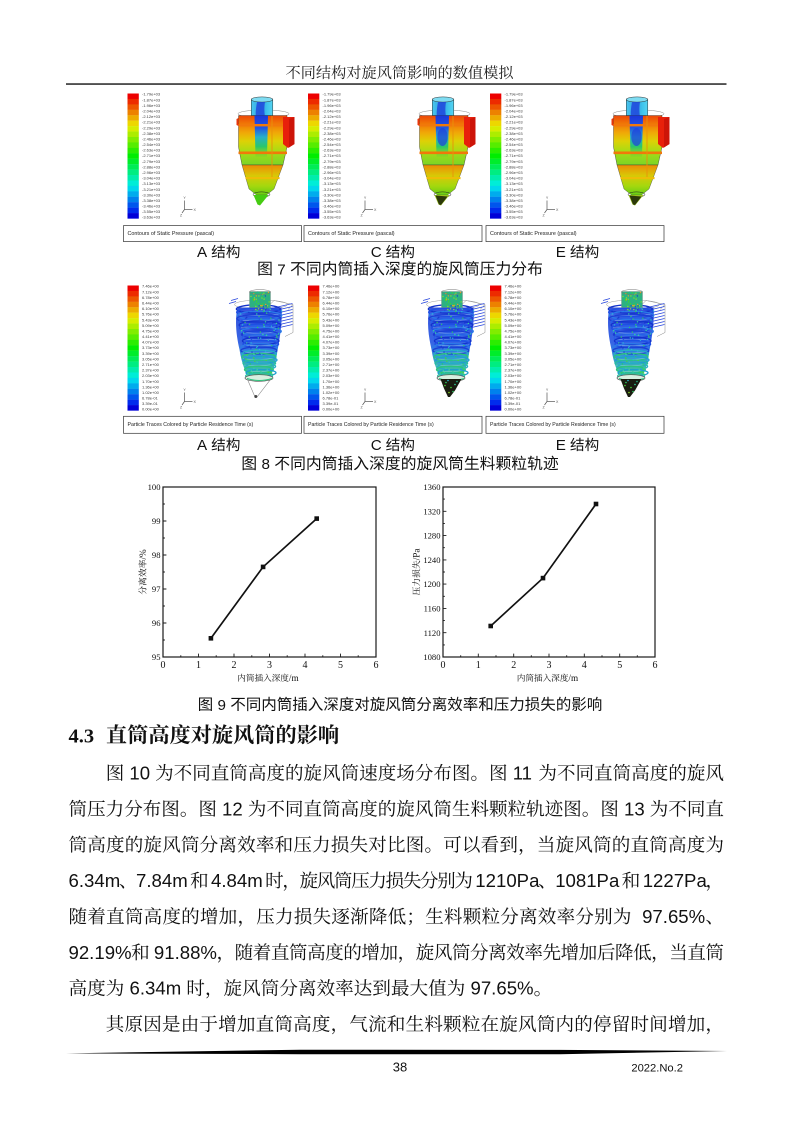 Image resolution: width=793 pixels, height=1122 pixels. Describe the element at coordinates (156, 623) in the screenshot. I see `svg-text: 96` at that location.